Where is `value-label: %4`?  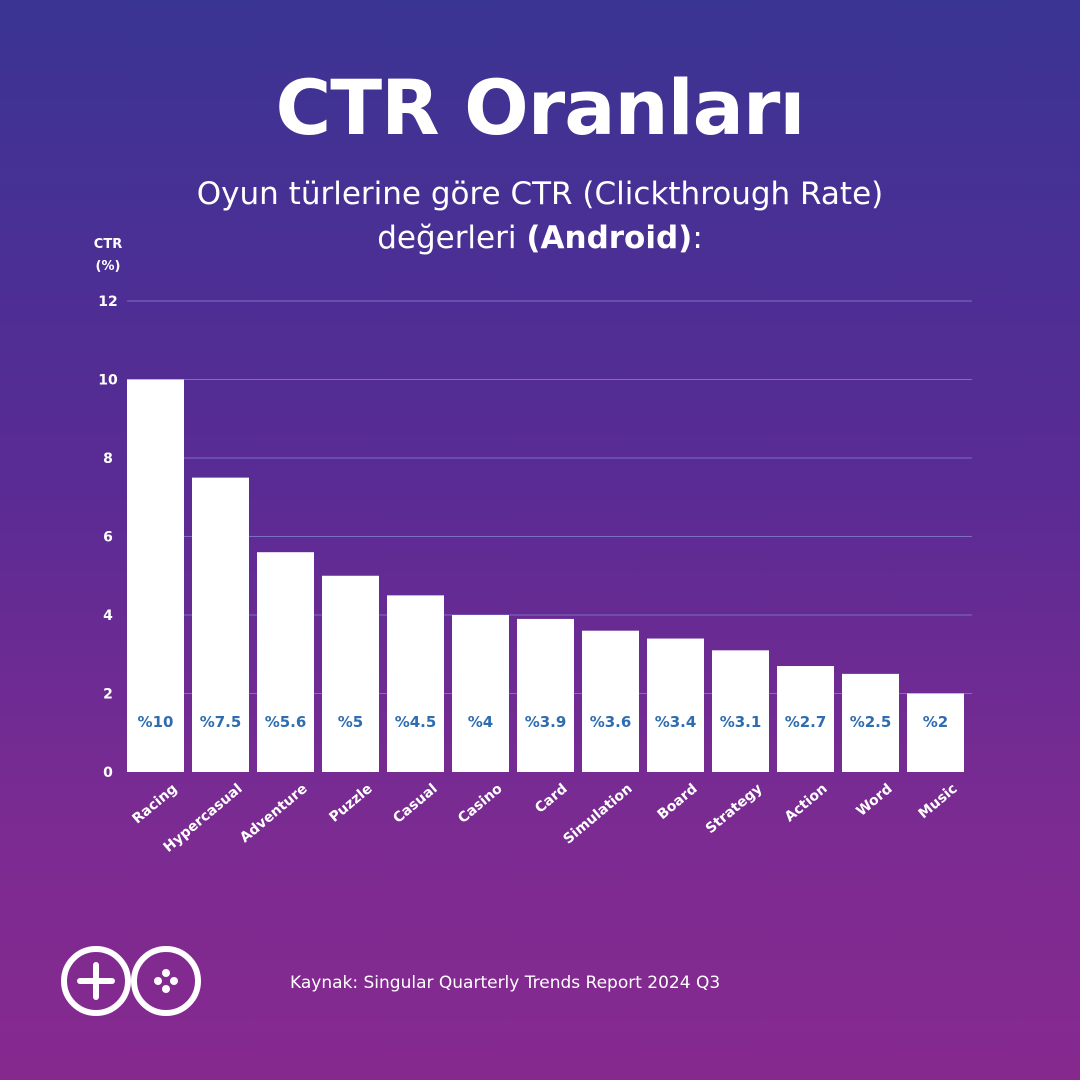 value-label: %4 is located at coordinates (480, 722).